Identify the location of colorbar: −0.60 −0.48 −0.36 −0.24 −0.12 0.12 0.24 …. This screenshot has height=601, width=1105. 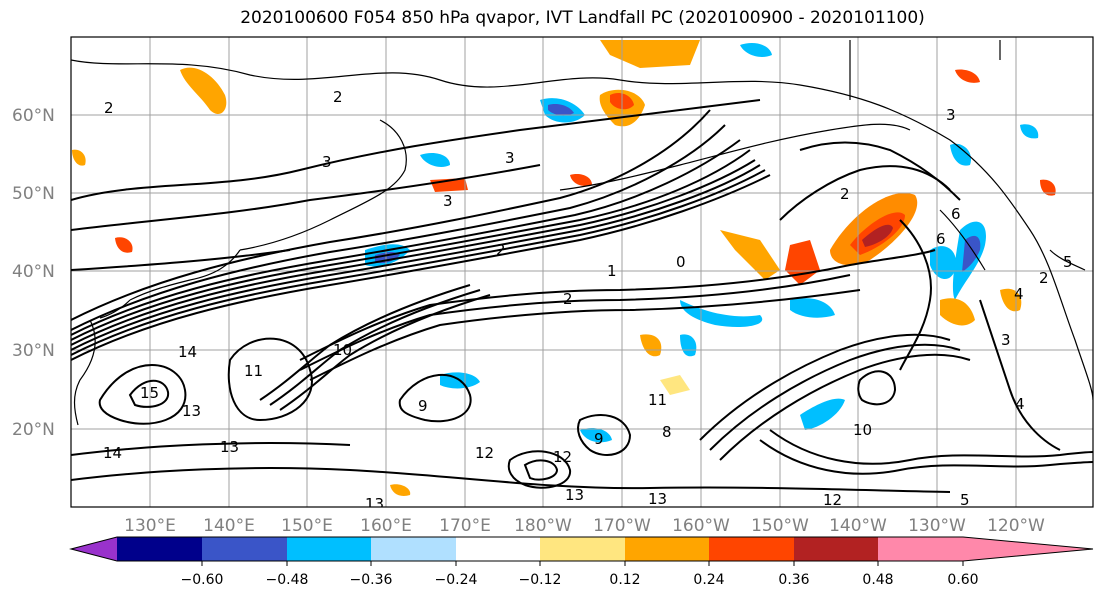
(581, 562).